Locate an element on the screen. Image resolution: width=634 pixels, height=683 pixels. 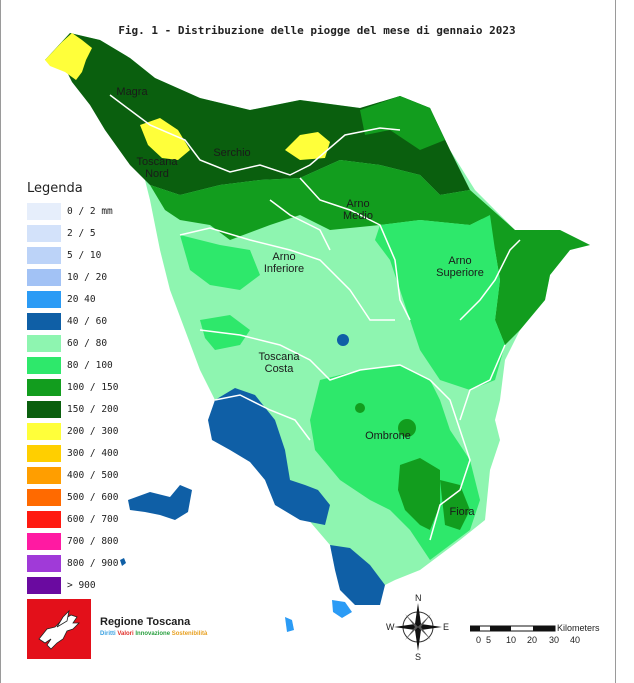
logo-tagline: Diritti Valori Innovazione Sostenibilità is located at coordinates (153, 634).